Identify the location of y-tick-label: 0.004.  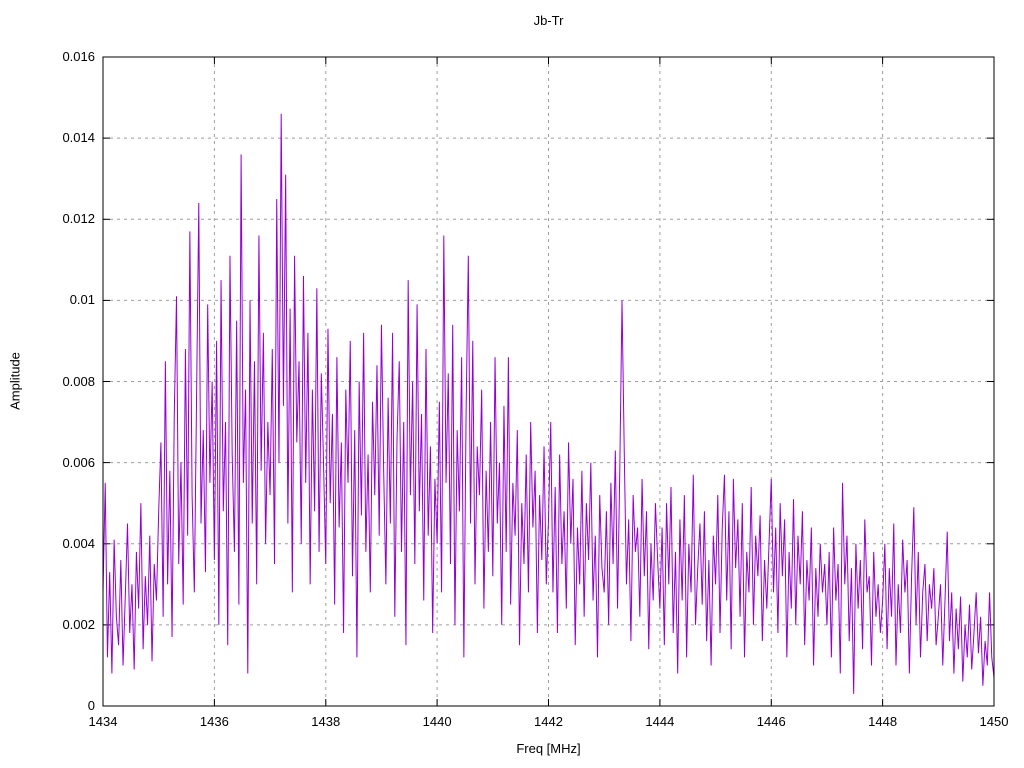
(78, 543).